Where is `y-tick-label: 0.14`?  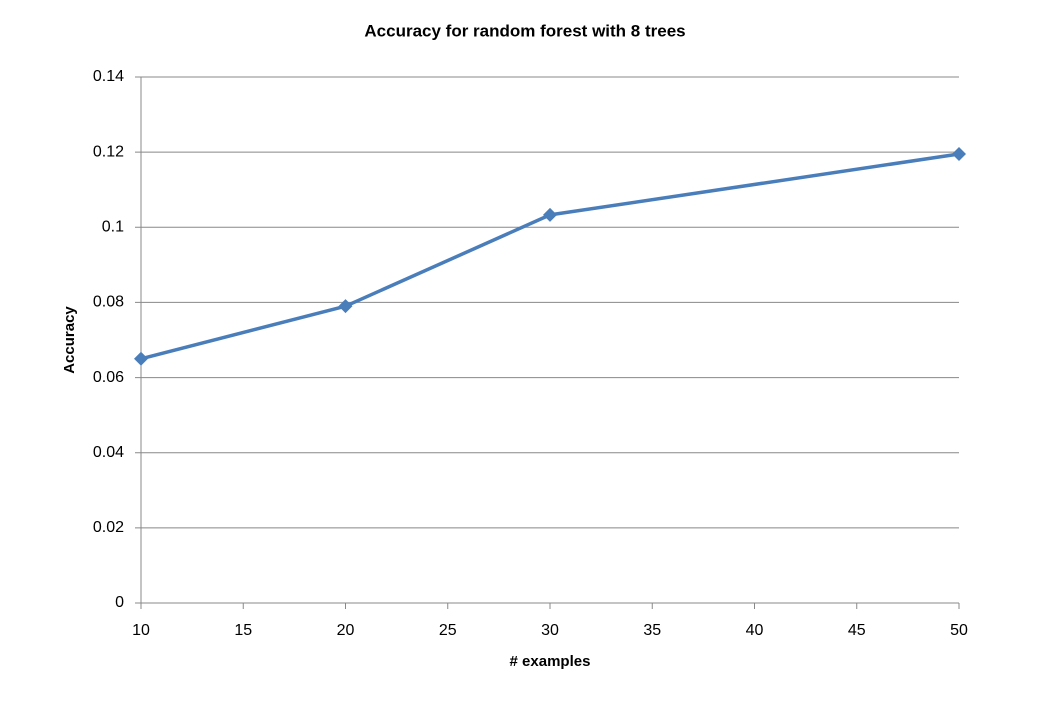 y-tick-label: 0.14 is located at coordinates (108, 76).